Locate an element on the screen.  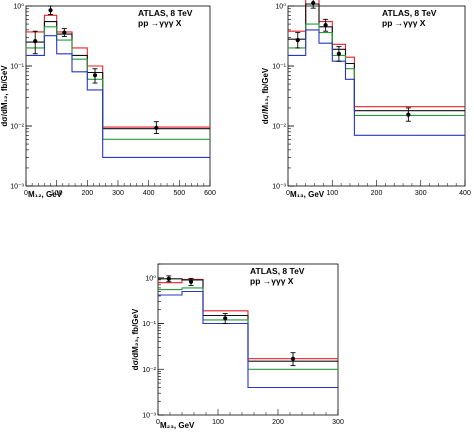
plot-frame is located at coordinates (248, 339).